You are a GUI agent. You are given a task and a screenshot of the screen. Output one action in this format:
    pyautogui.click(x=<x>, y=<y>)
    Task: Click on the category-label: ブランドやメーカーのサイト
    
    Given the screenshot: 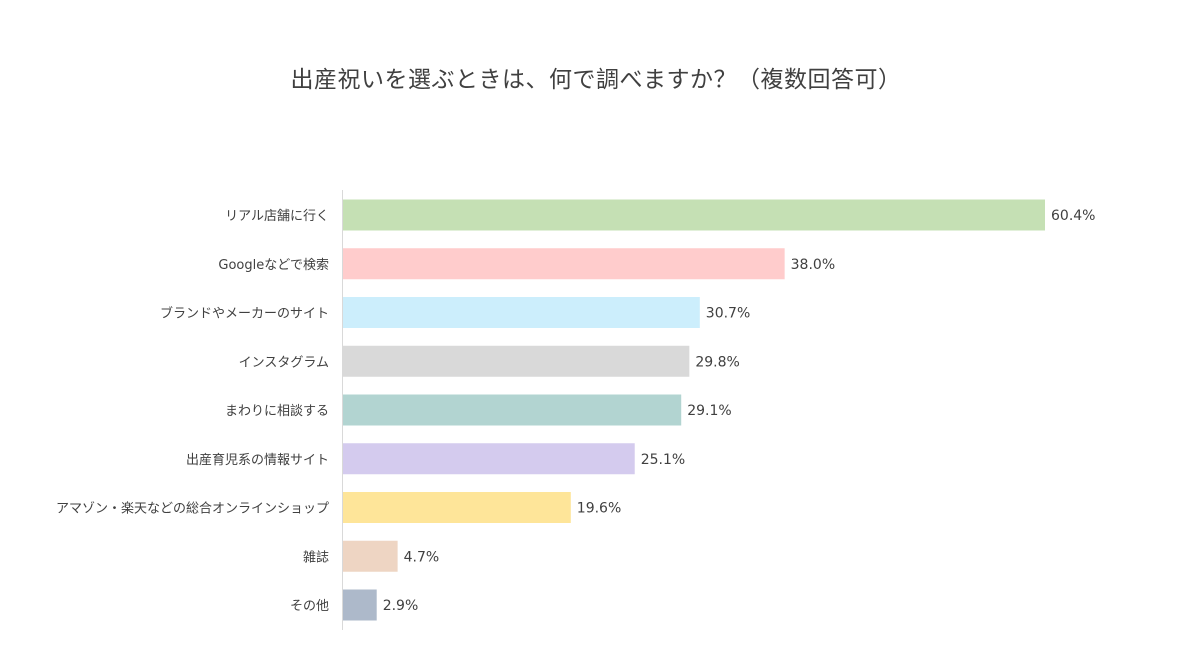 What is the action you would take?
    pyautogui.click(x=244, y=314)
    